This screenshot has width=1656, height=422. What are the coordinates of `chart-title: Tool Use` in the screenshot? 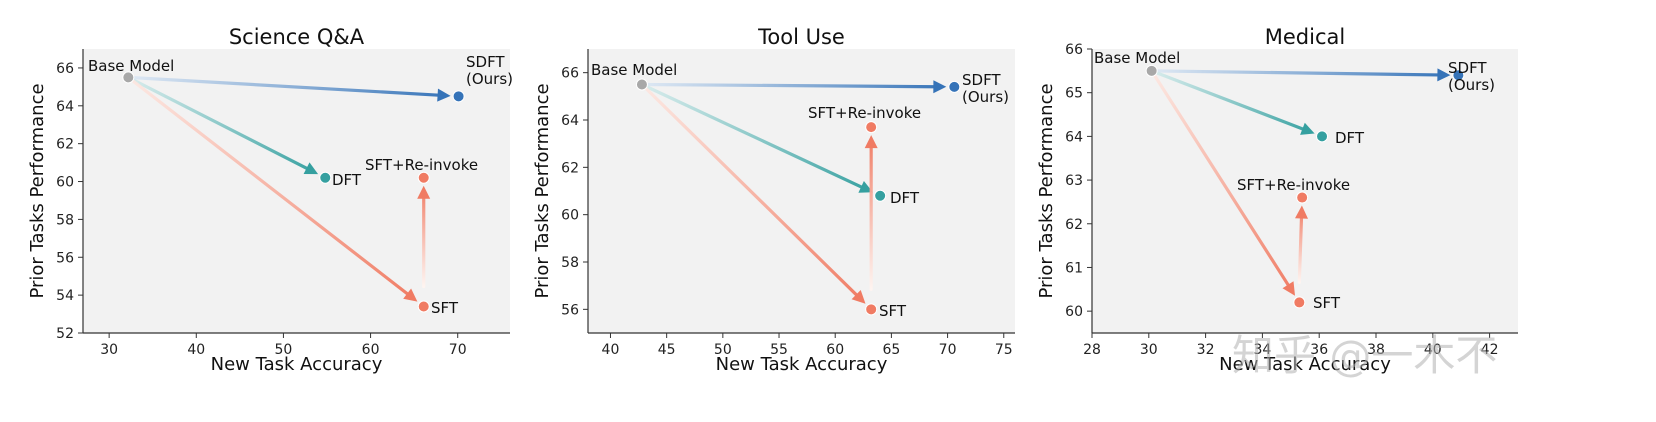 It's located at (801, 37).